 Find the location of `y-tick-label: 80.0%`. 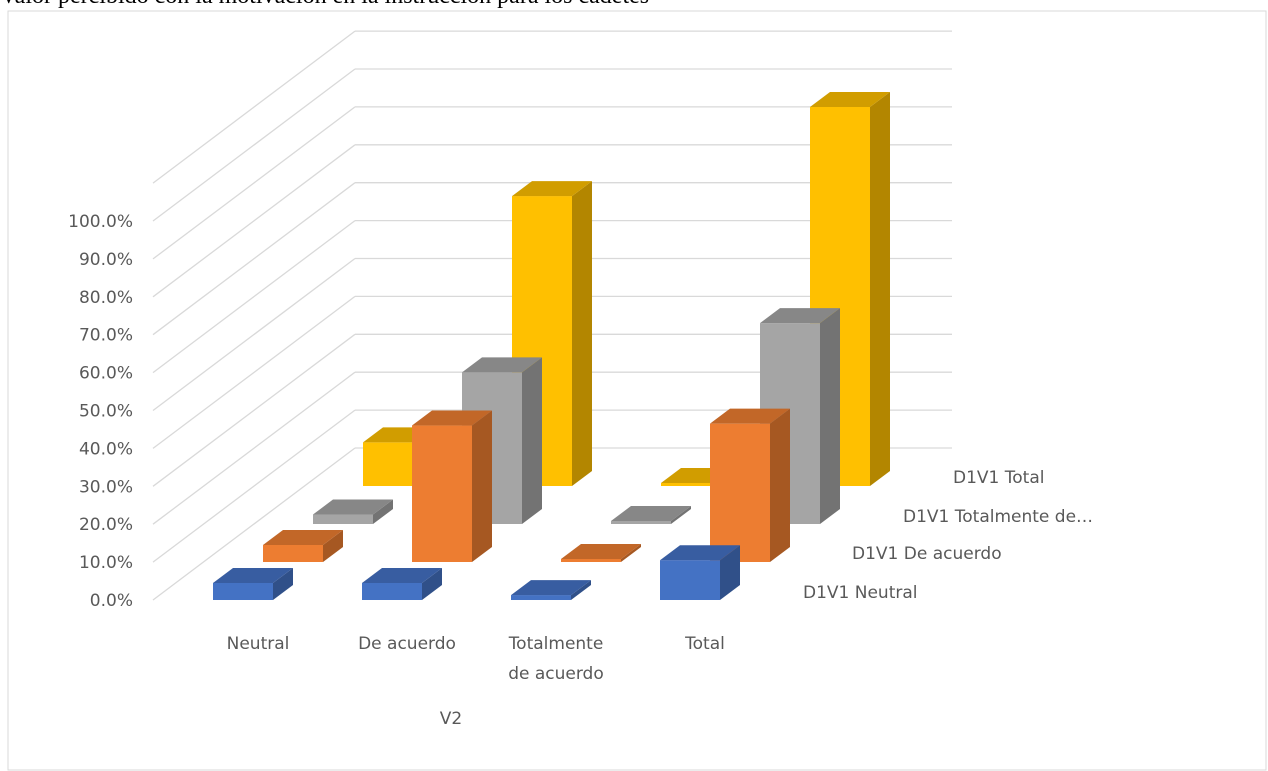

y-tick-label: 80.0% is located at coordinates (106, 298).